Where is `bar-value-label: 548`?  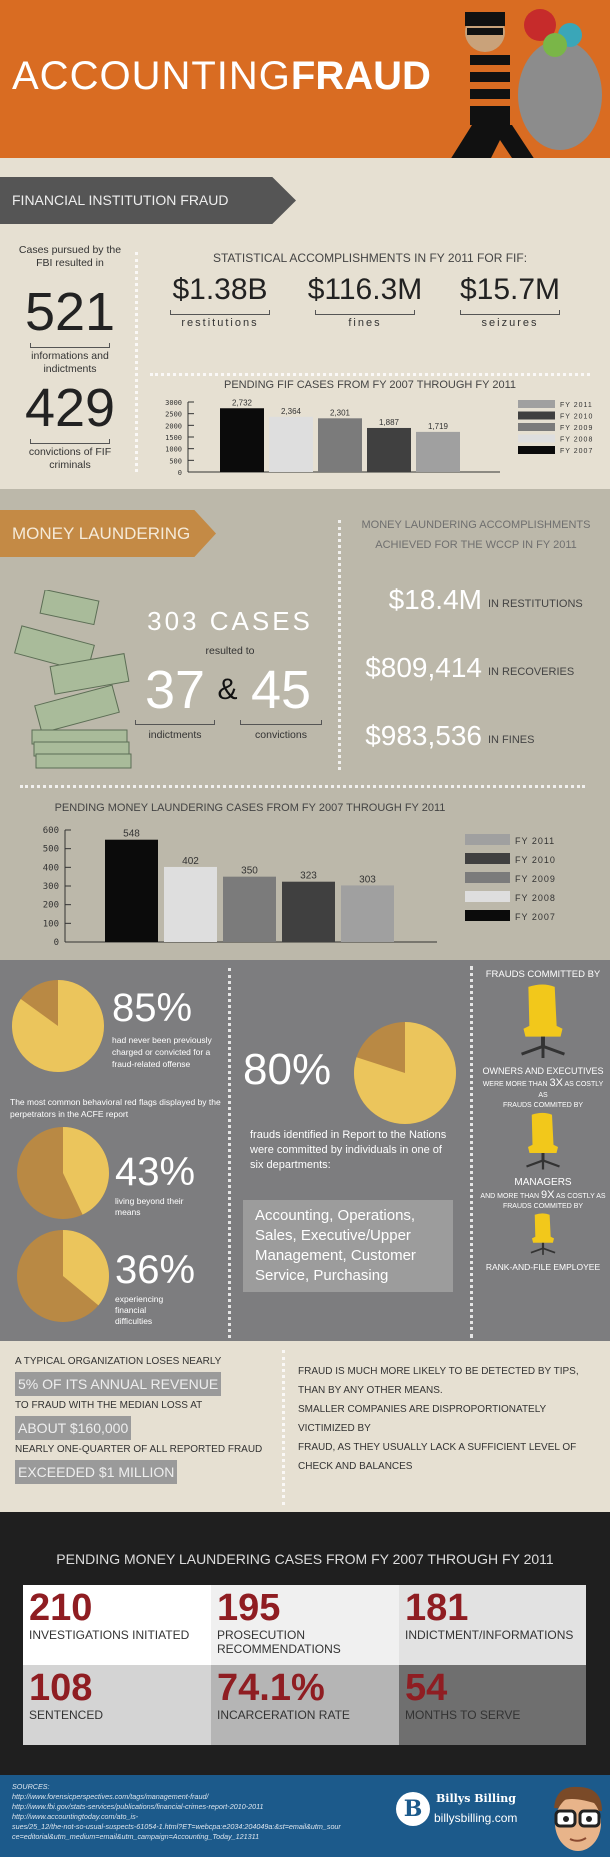
bar-value-label: 548 is located at coordinates (131, 834).